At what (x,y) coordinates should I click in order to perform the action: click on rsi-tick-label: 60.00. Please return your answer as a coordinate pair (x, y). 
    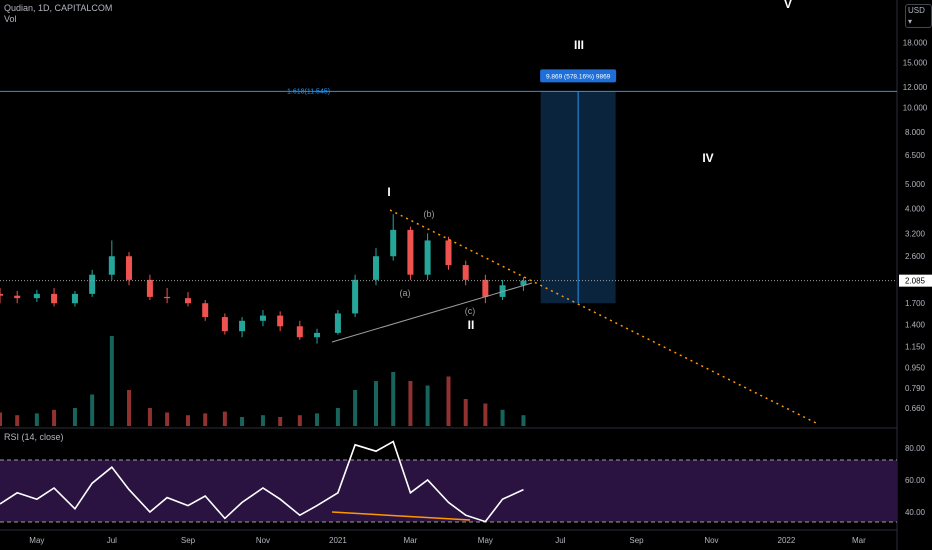
    Looking at the image, I should click on (915, 480).